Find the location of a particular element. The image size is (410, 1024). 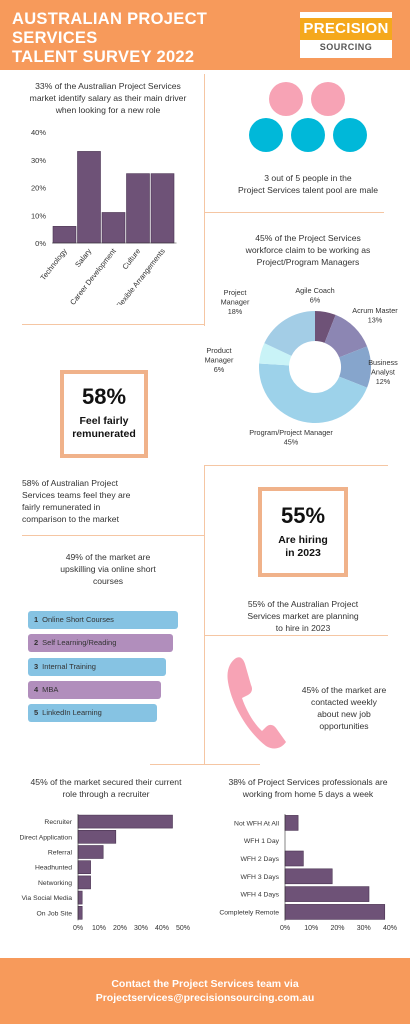

upskilling-rank: 5 is located at coordinates (36, 712).